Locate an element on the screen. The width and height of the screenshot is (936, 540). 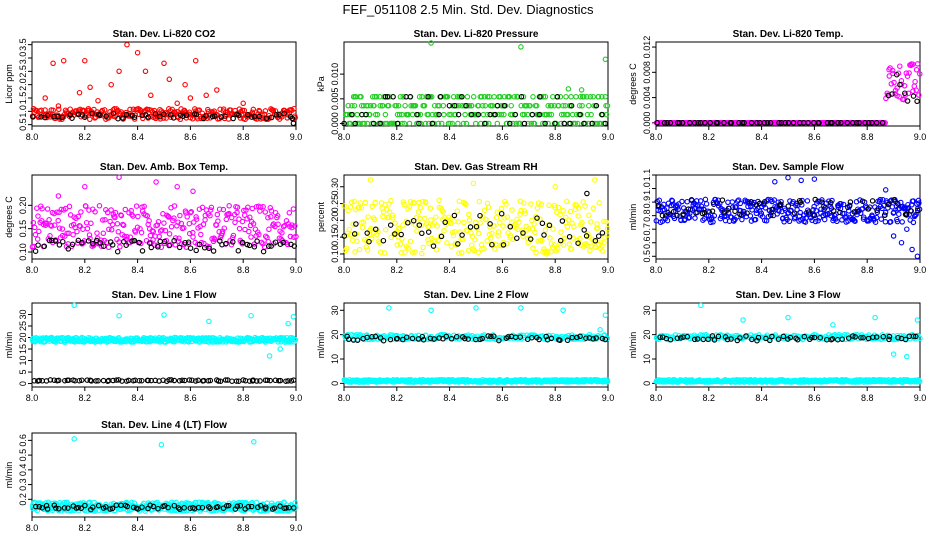
x-tick-label: 8.6 is located at coordinates (190, 398).